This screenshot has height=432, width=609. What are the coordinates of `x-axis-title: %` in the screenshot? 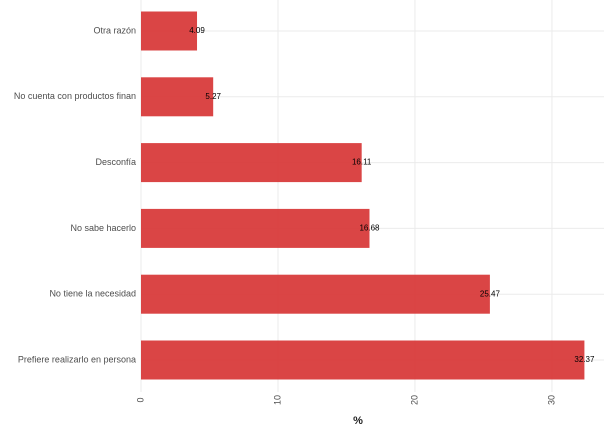 It's located at (358, 421).